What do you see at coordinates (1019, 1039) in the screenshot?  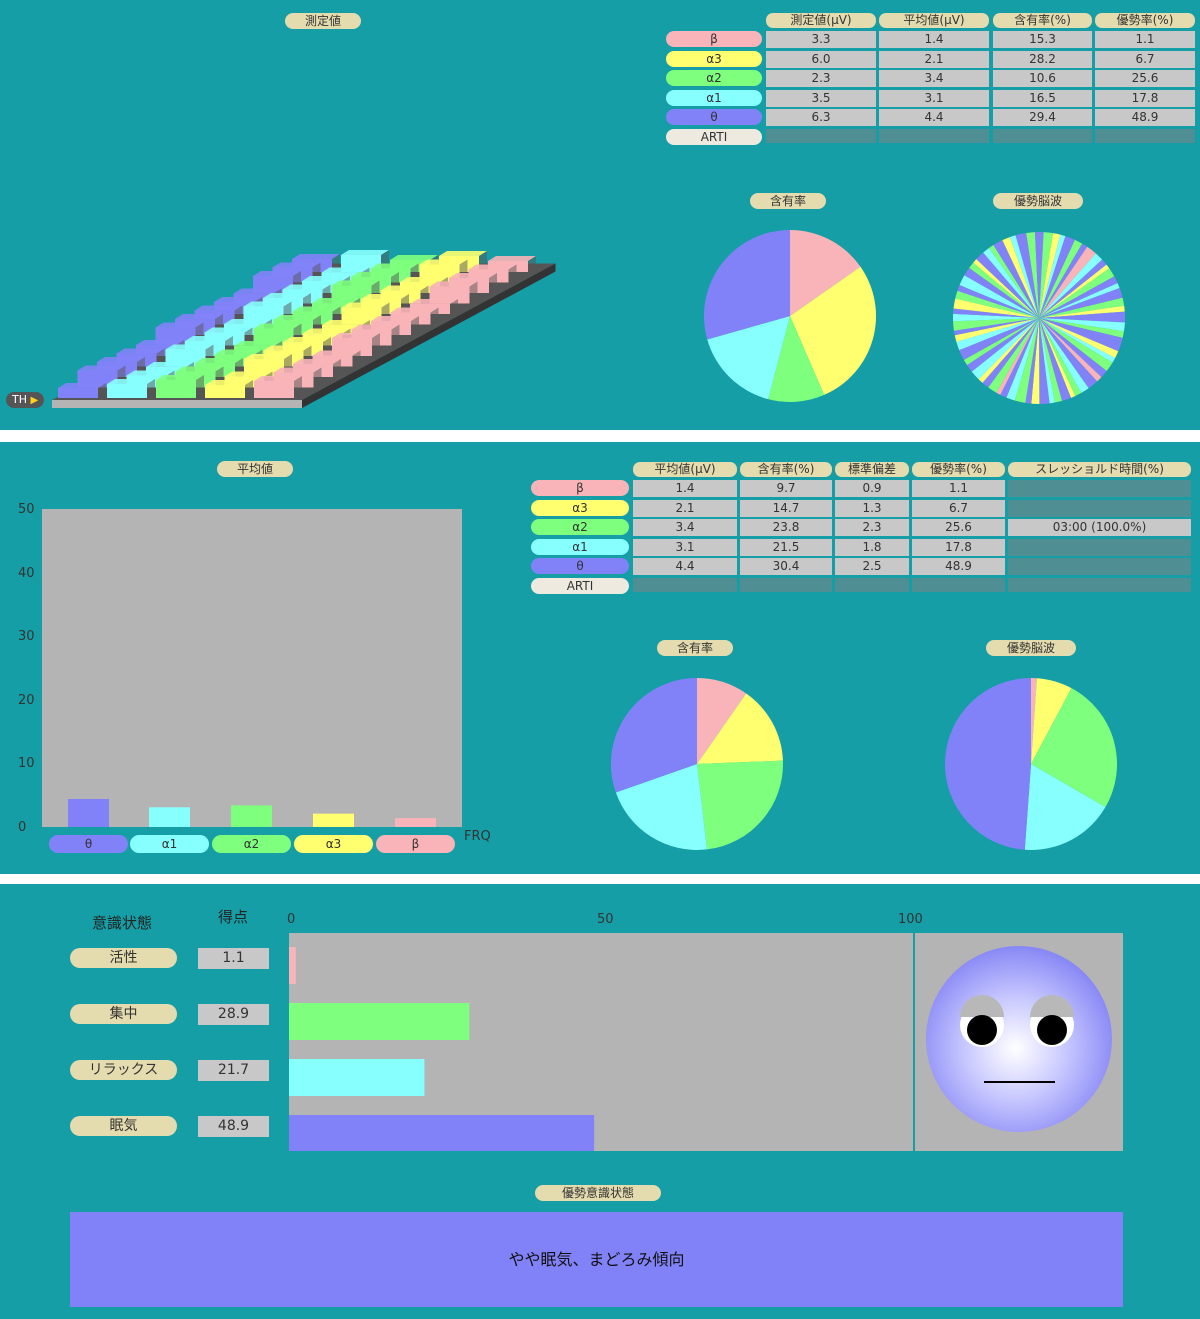 I see `drowsy-face-icon` at bounding box center [1019, 1039].